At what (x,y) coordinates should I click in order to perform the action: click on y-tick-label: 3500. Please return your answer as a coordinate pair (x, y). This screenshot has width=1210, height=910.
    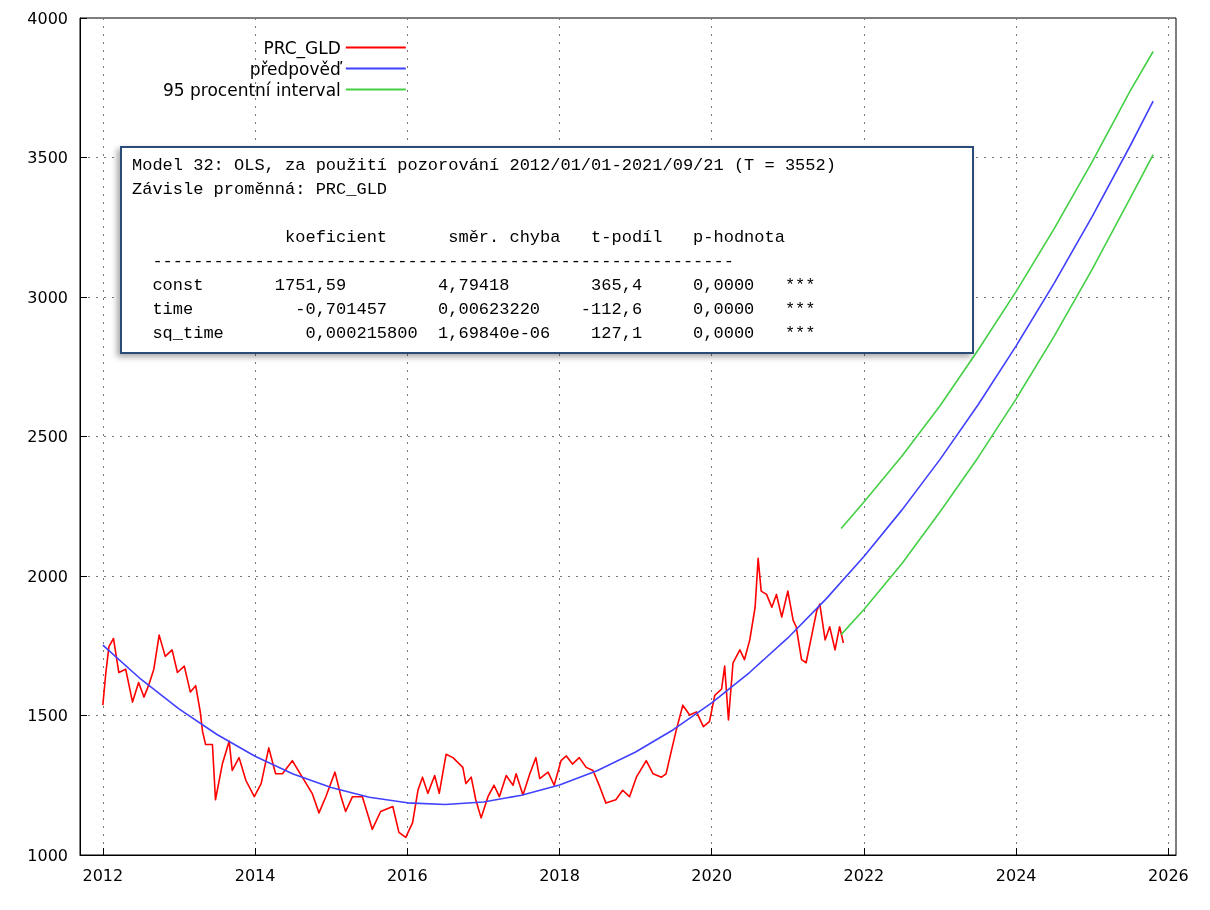
    Looking at the image, I should click on (47, 157).